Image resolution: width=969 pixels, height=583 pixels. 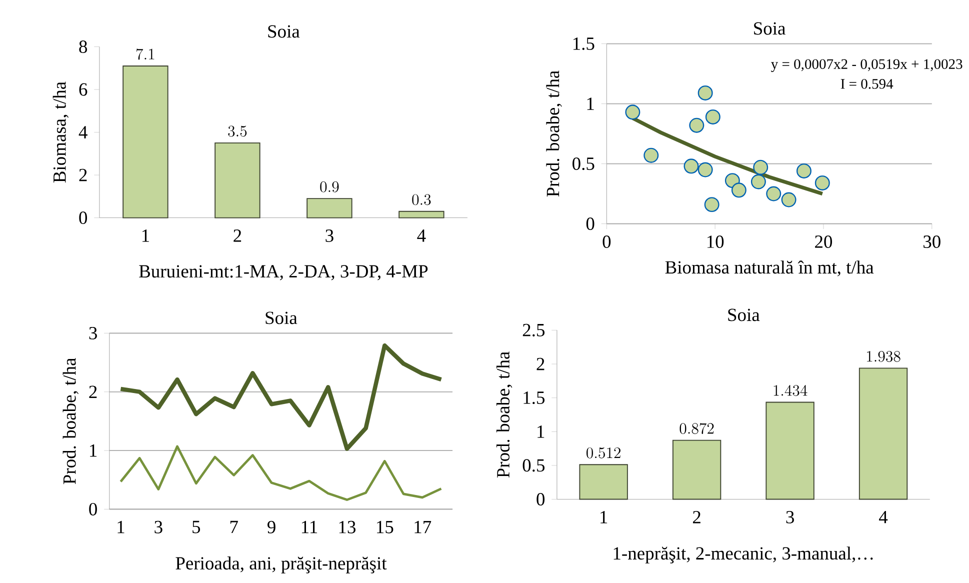 I want to click on data-label: 1 .434, so click(x=791, y=390).